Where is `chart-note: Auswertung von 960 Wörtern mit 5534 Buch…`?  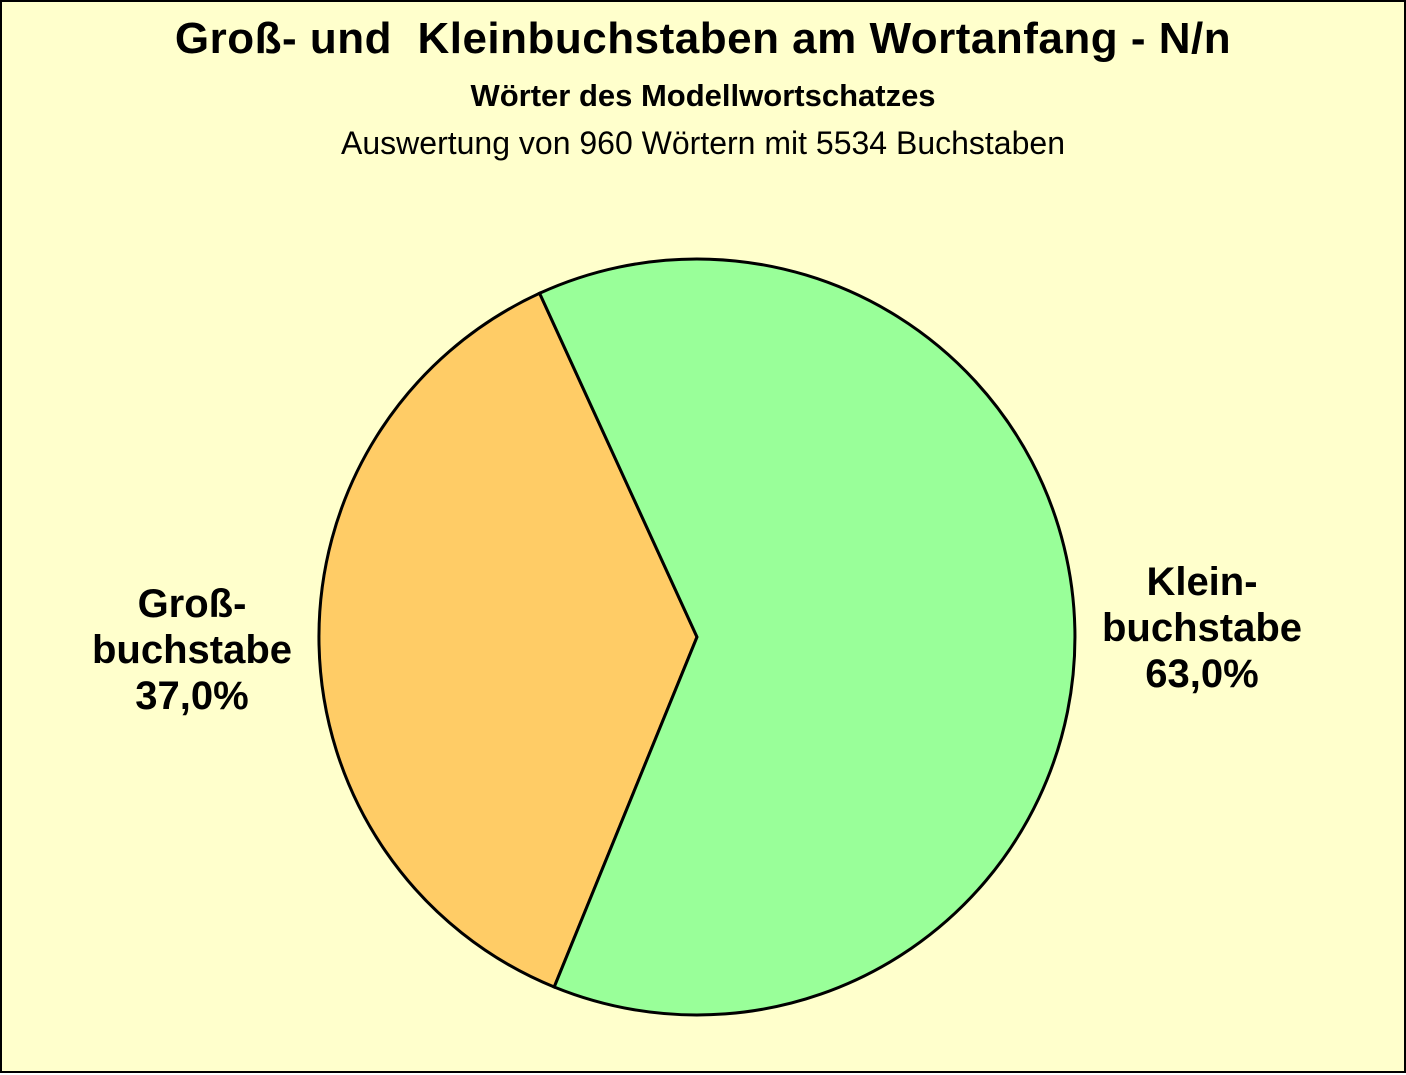 chart-note: Auswertung von 960 Wörtern mit 5534 Buch… is located at coordinates (703, 143).